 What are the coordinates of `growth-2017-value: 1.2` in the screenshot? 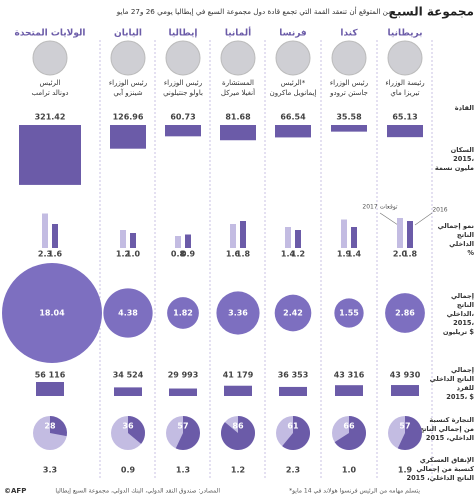 It's located at (123, 254).